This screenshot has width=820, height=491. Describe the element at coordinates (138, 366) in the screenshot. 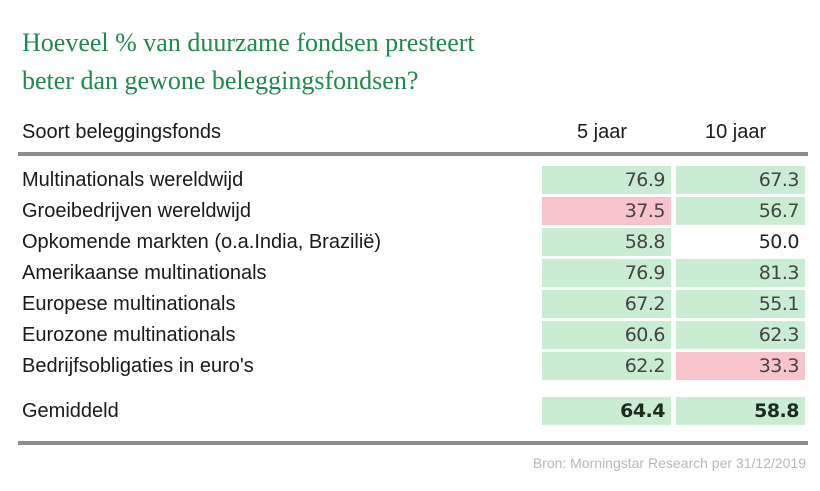

I see `row-label: Bedrijfsobligaties in euro's` at that location.